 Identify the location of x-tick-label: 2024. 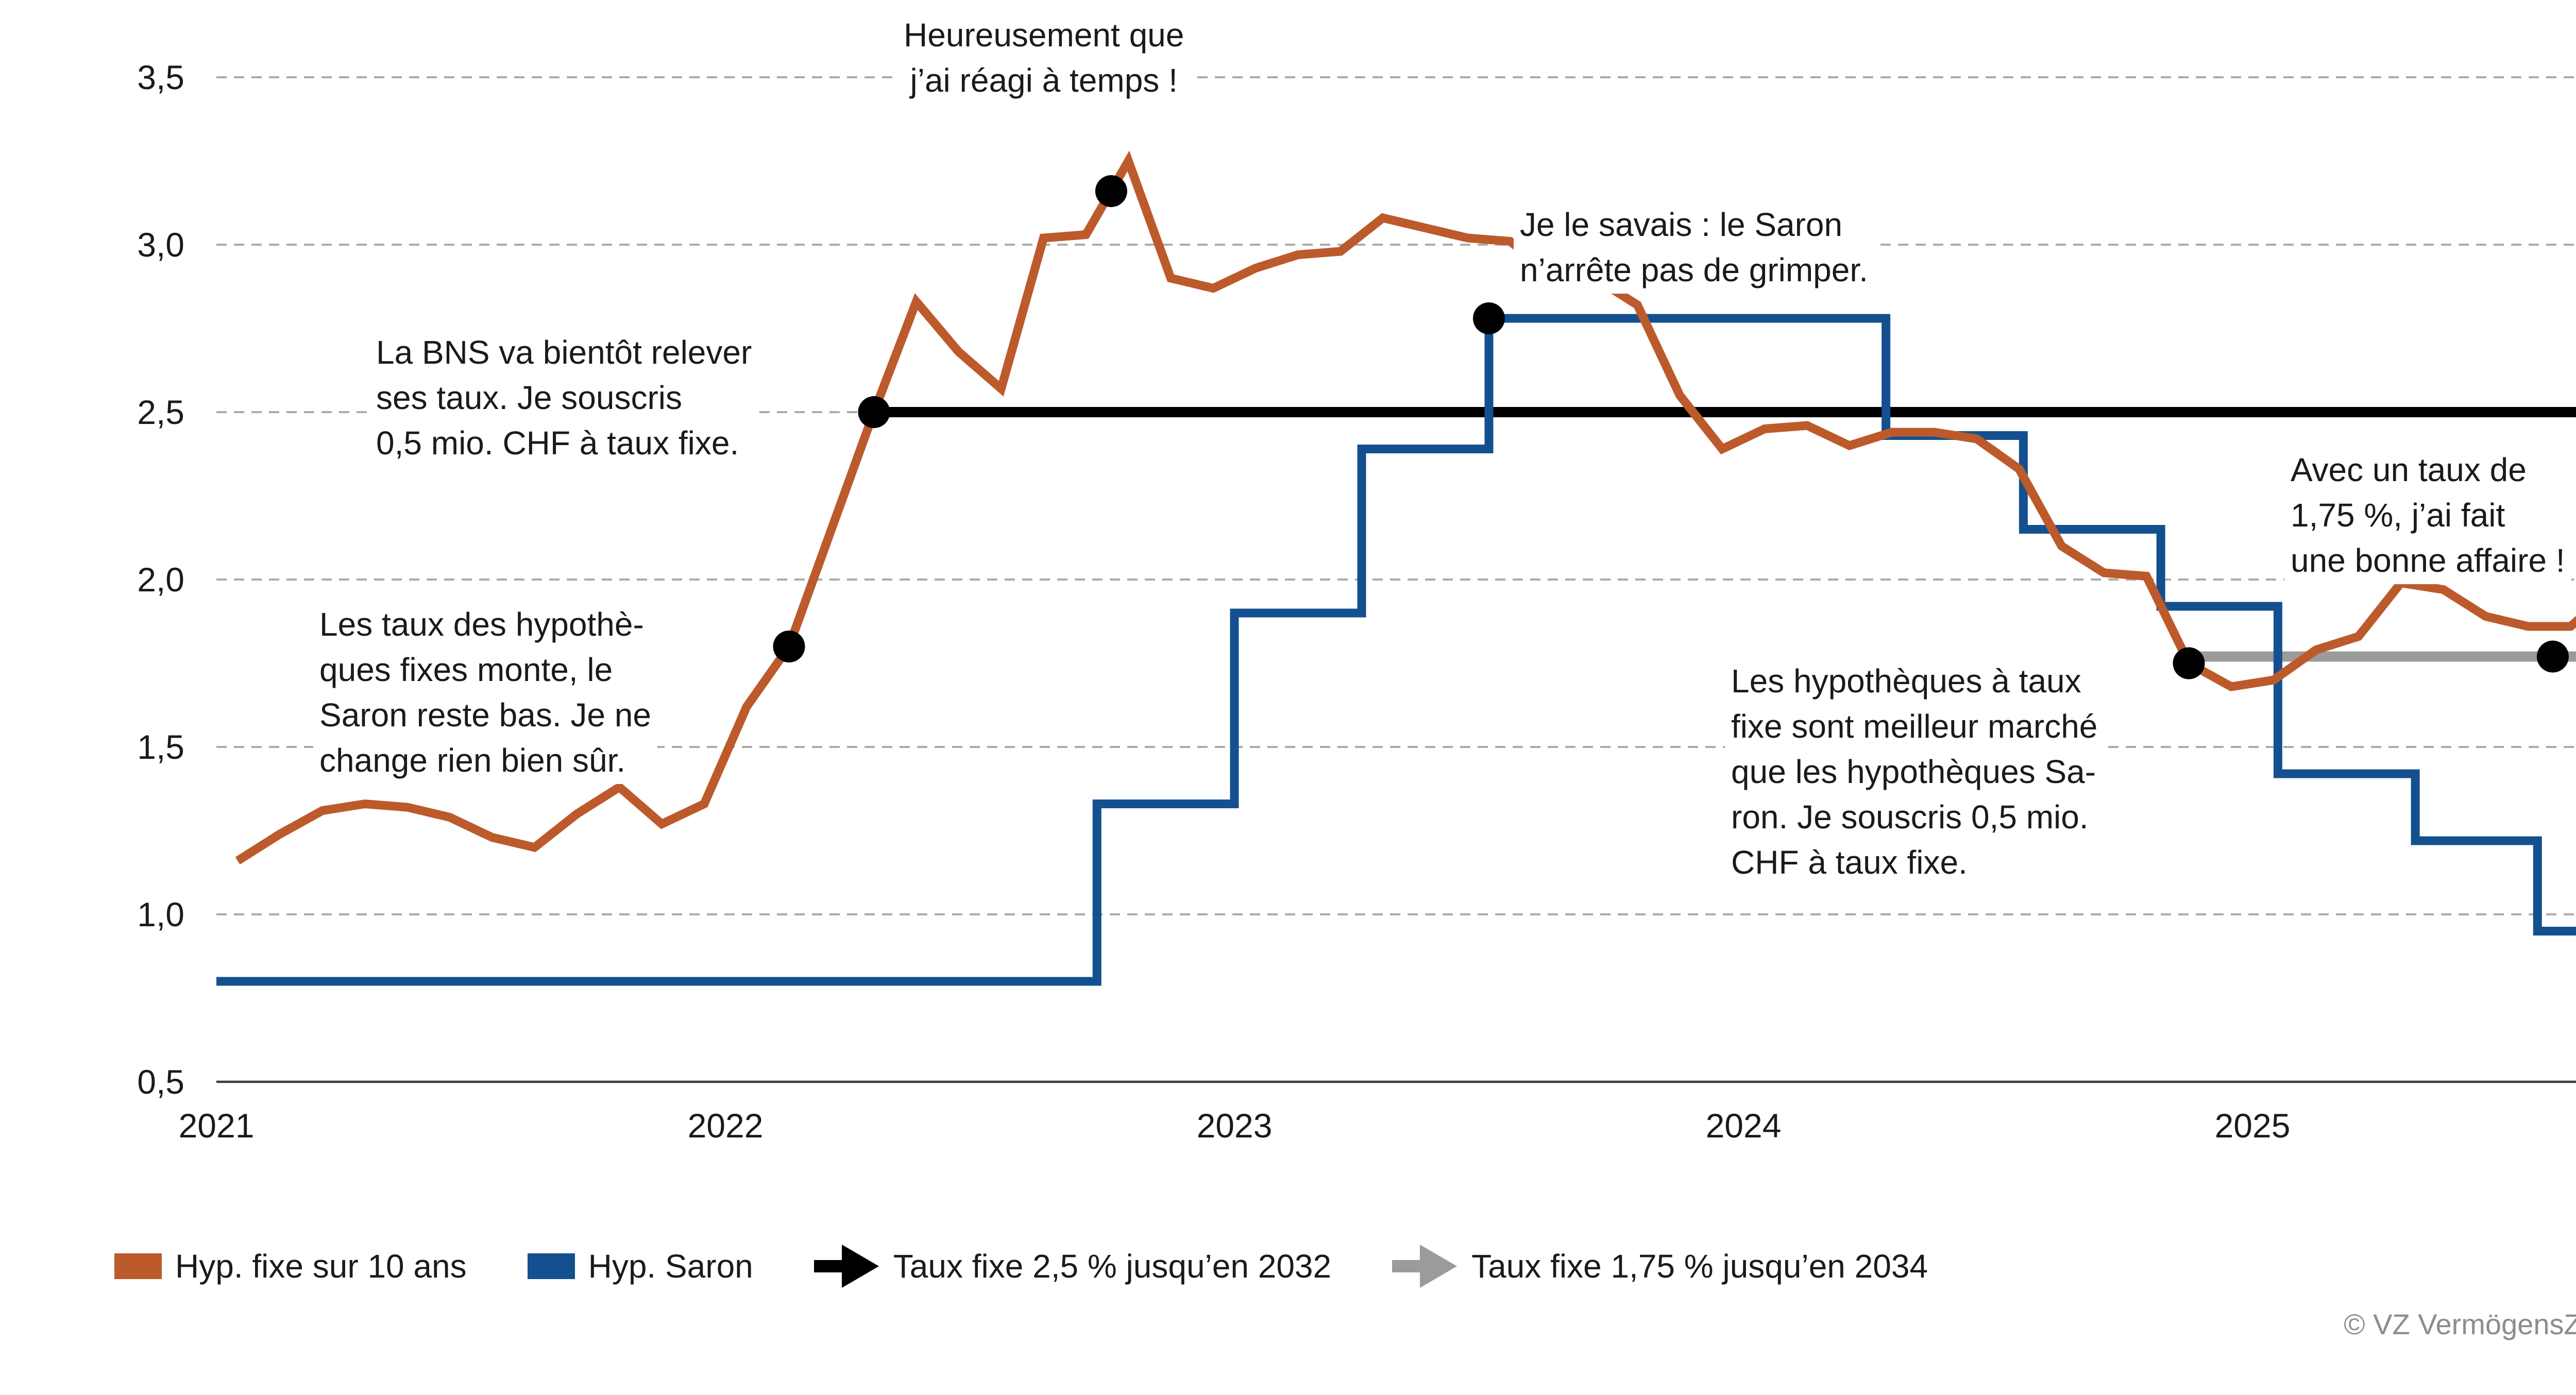
(1743, 1126).